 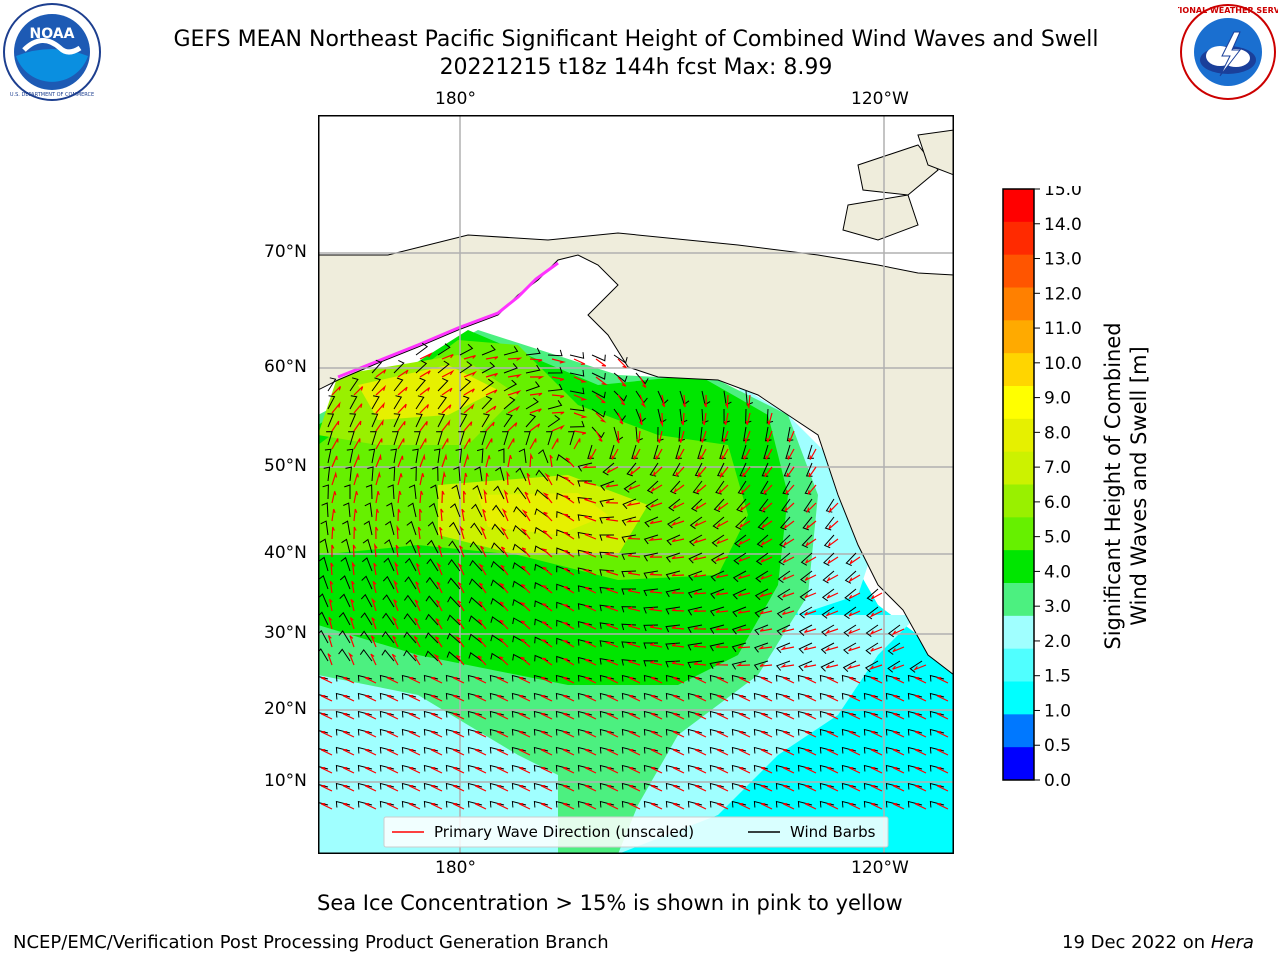 What do you see at coordinates (1139, 486) in the screenshot?
I see `colorbar-label-line2: Wind Waves and Swell [m]` at bounding box center [1139, 486].